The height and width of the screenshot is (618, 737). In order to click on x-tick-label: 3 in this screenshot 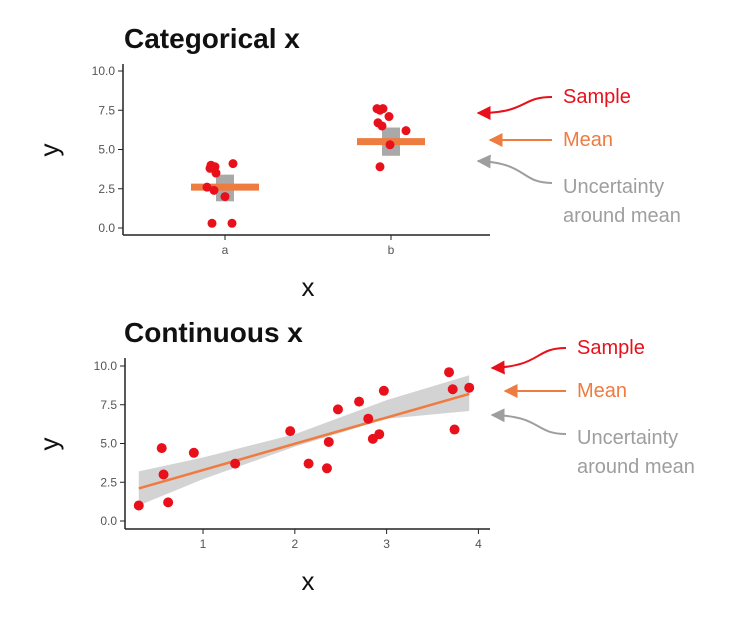, I will do `click(386, 544)`.